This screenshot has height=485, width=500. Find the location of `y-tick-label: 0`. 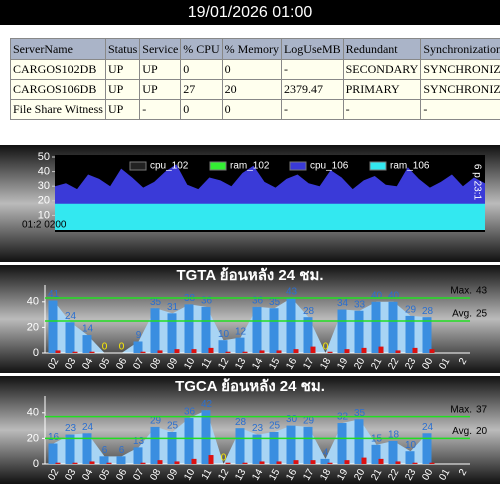

y-tick-label: 0 is located at coordinates (36, 353).